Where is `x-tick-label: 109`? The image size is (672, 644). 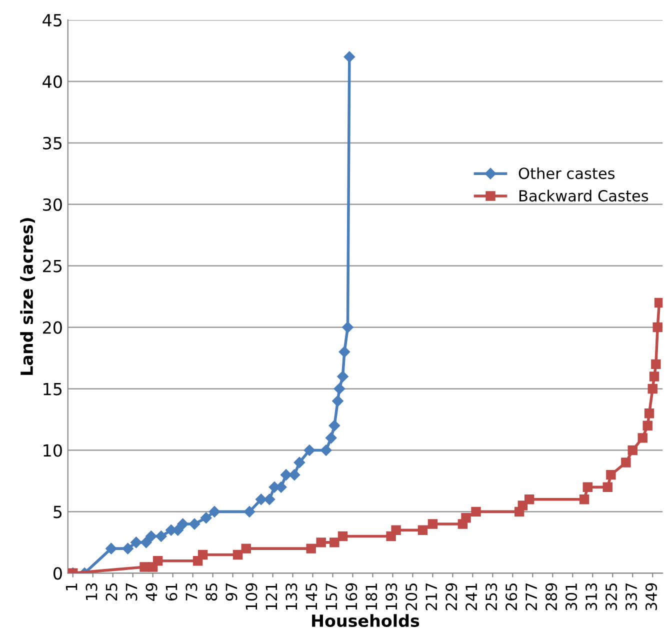 x-tick-label: 109 is located at coordinates (252, 596).